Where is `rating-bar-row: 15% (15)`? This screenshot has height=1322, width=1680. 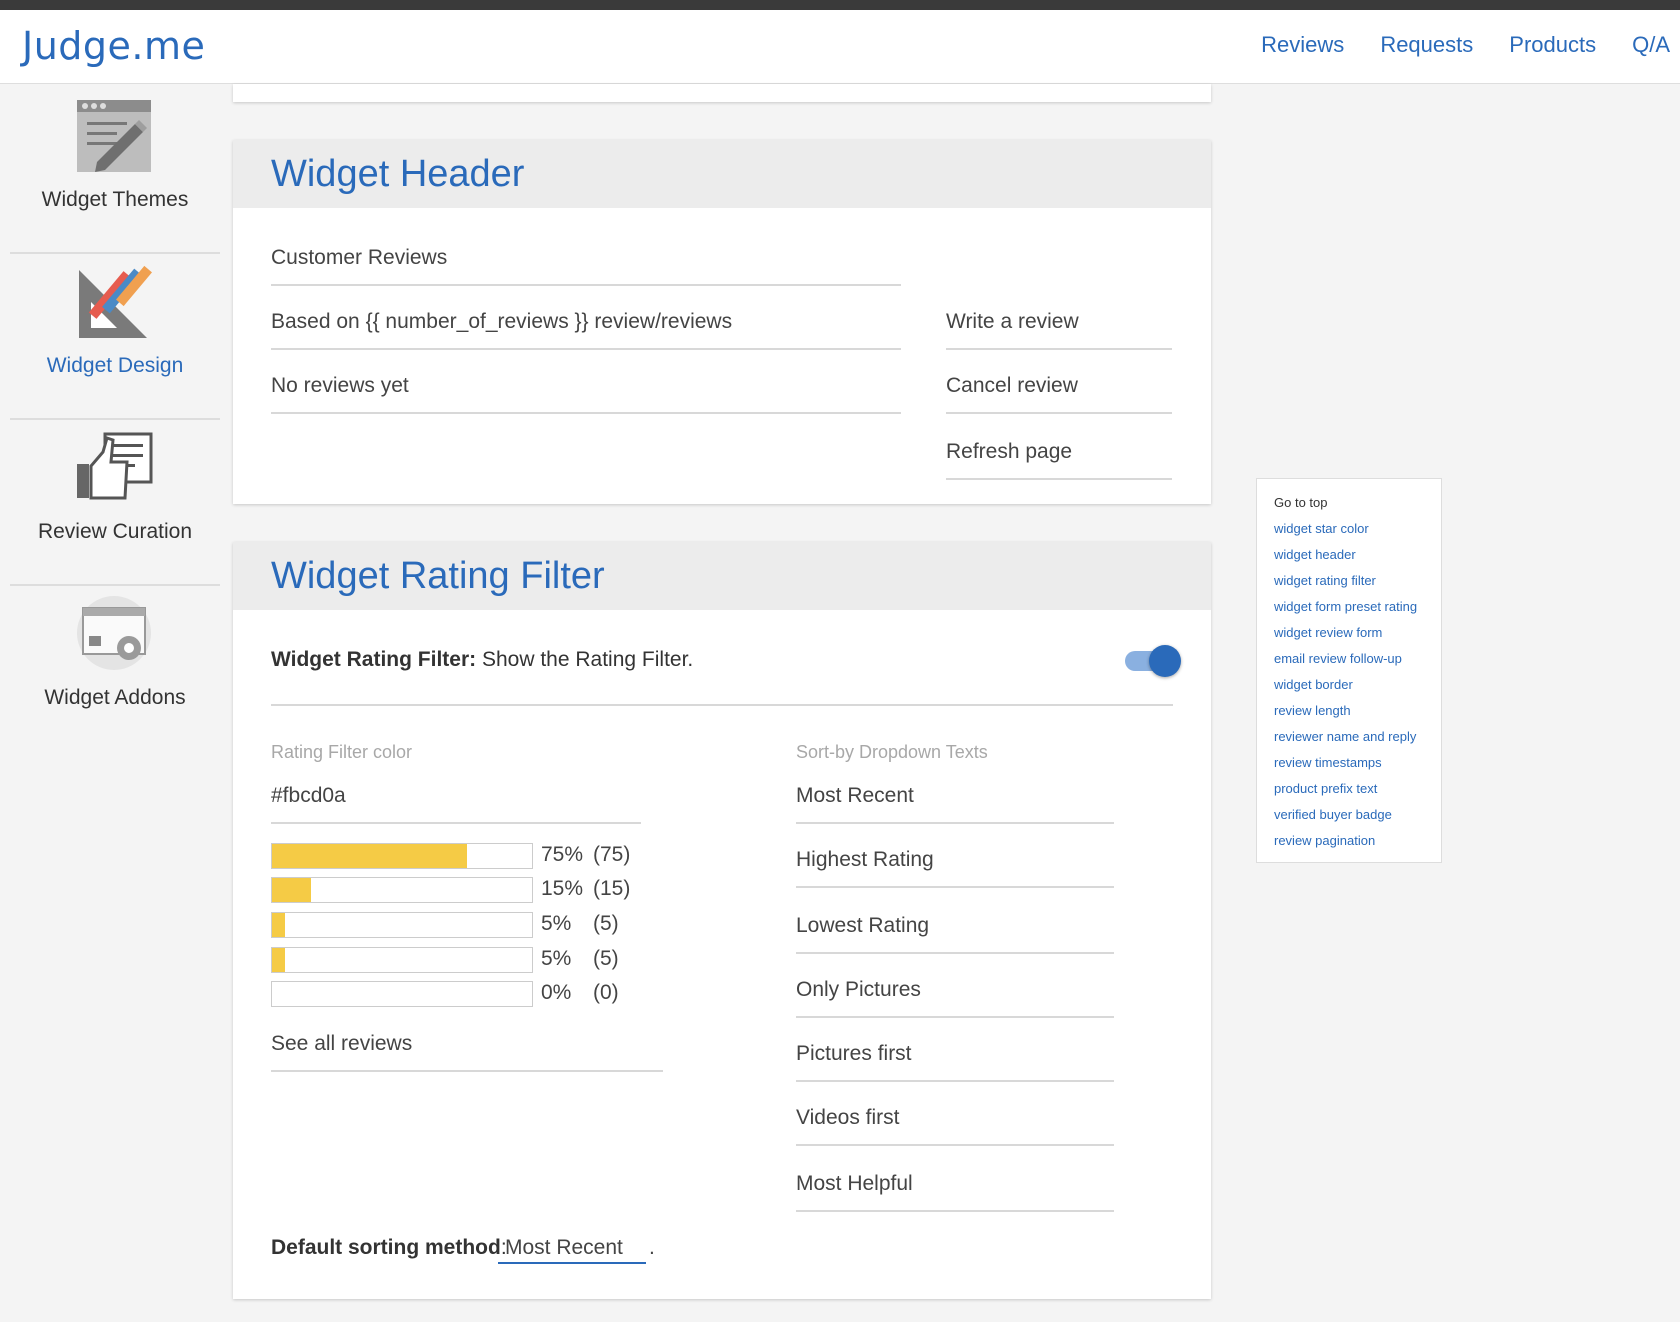 rating-bar-row: 15% (15) is located at coordinates (471, 890).